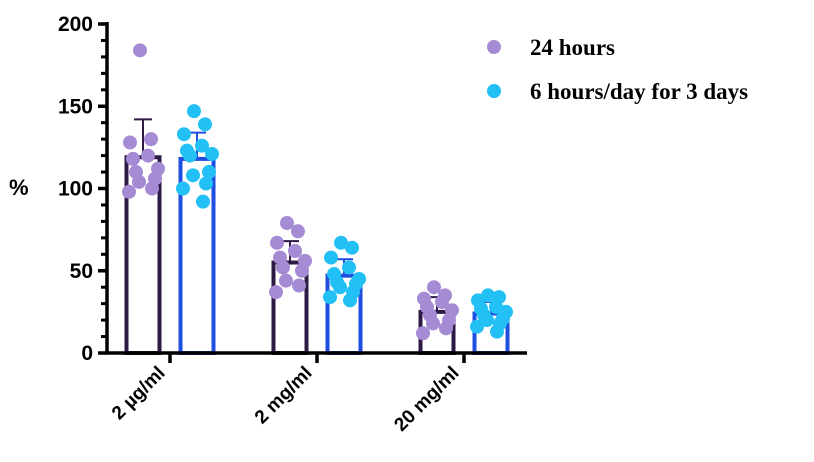 The height and width of the screenshot is (462, 814). I want to click on x-ticks-layer: 2 µg/ml 2 mg/ml 20 mg/ml, so click(287, 394).